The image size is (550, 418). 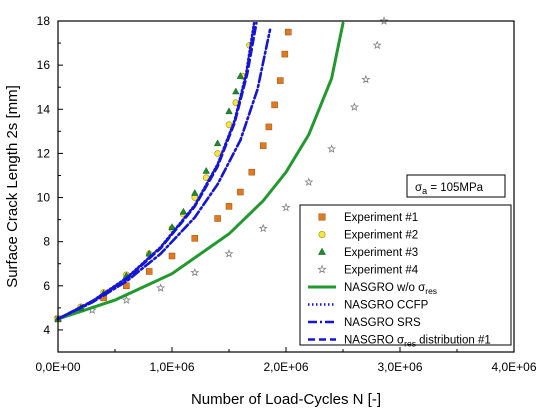 I want to click on legend-label: Experiment #3, so click(x=381, y=253).